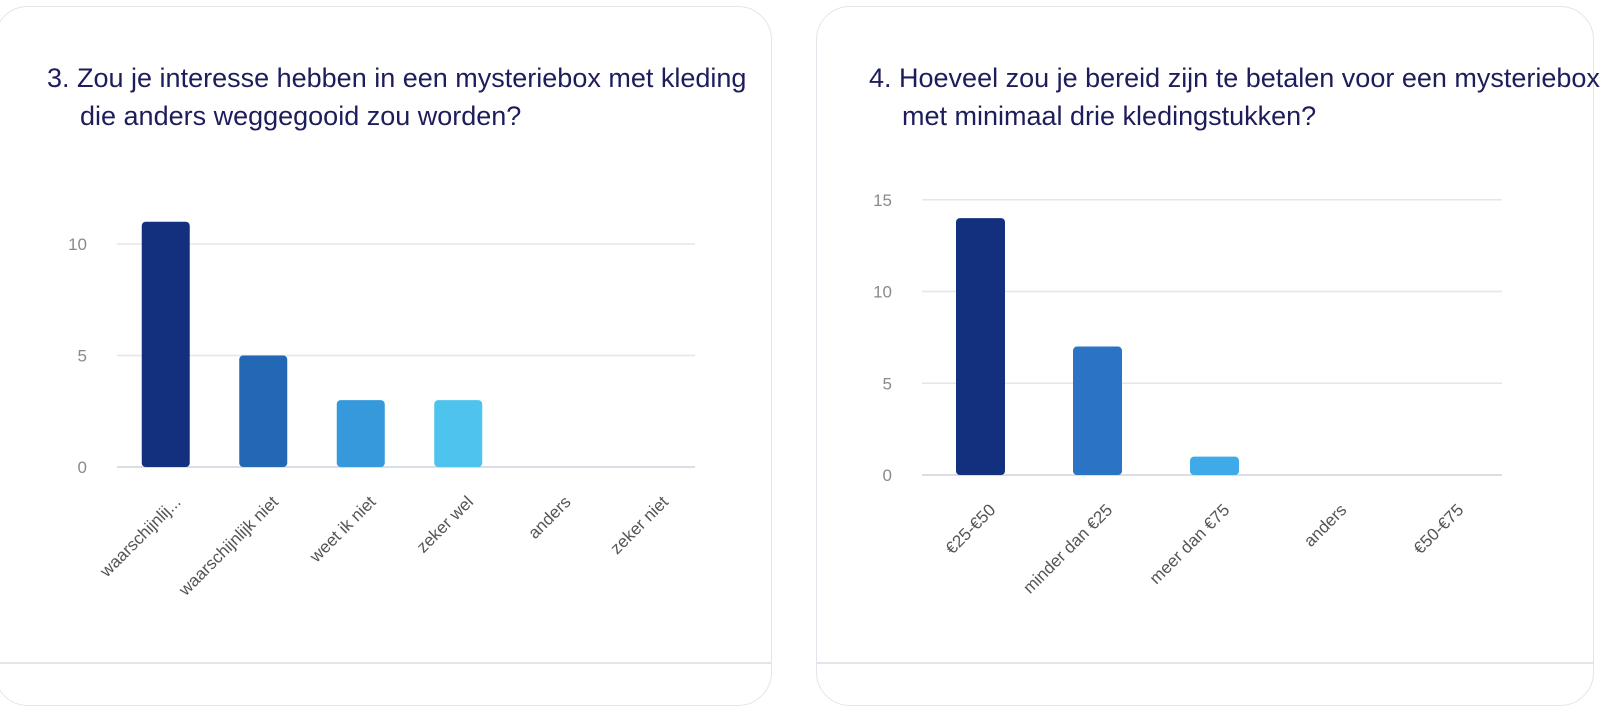  Describe the element at coordinates (1190, 544) in the screenshot. I see `x-tick-label: meer dan €75` at that location.